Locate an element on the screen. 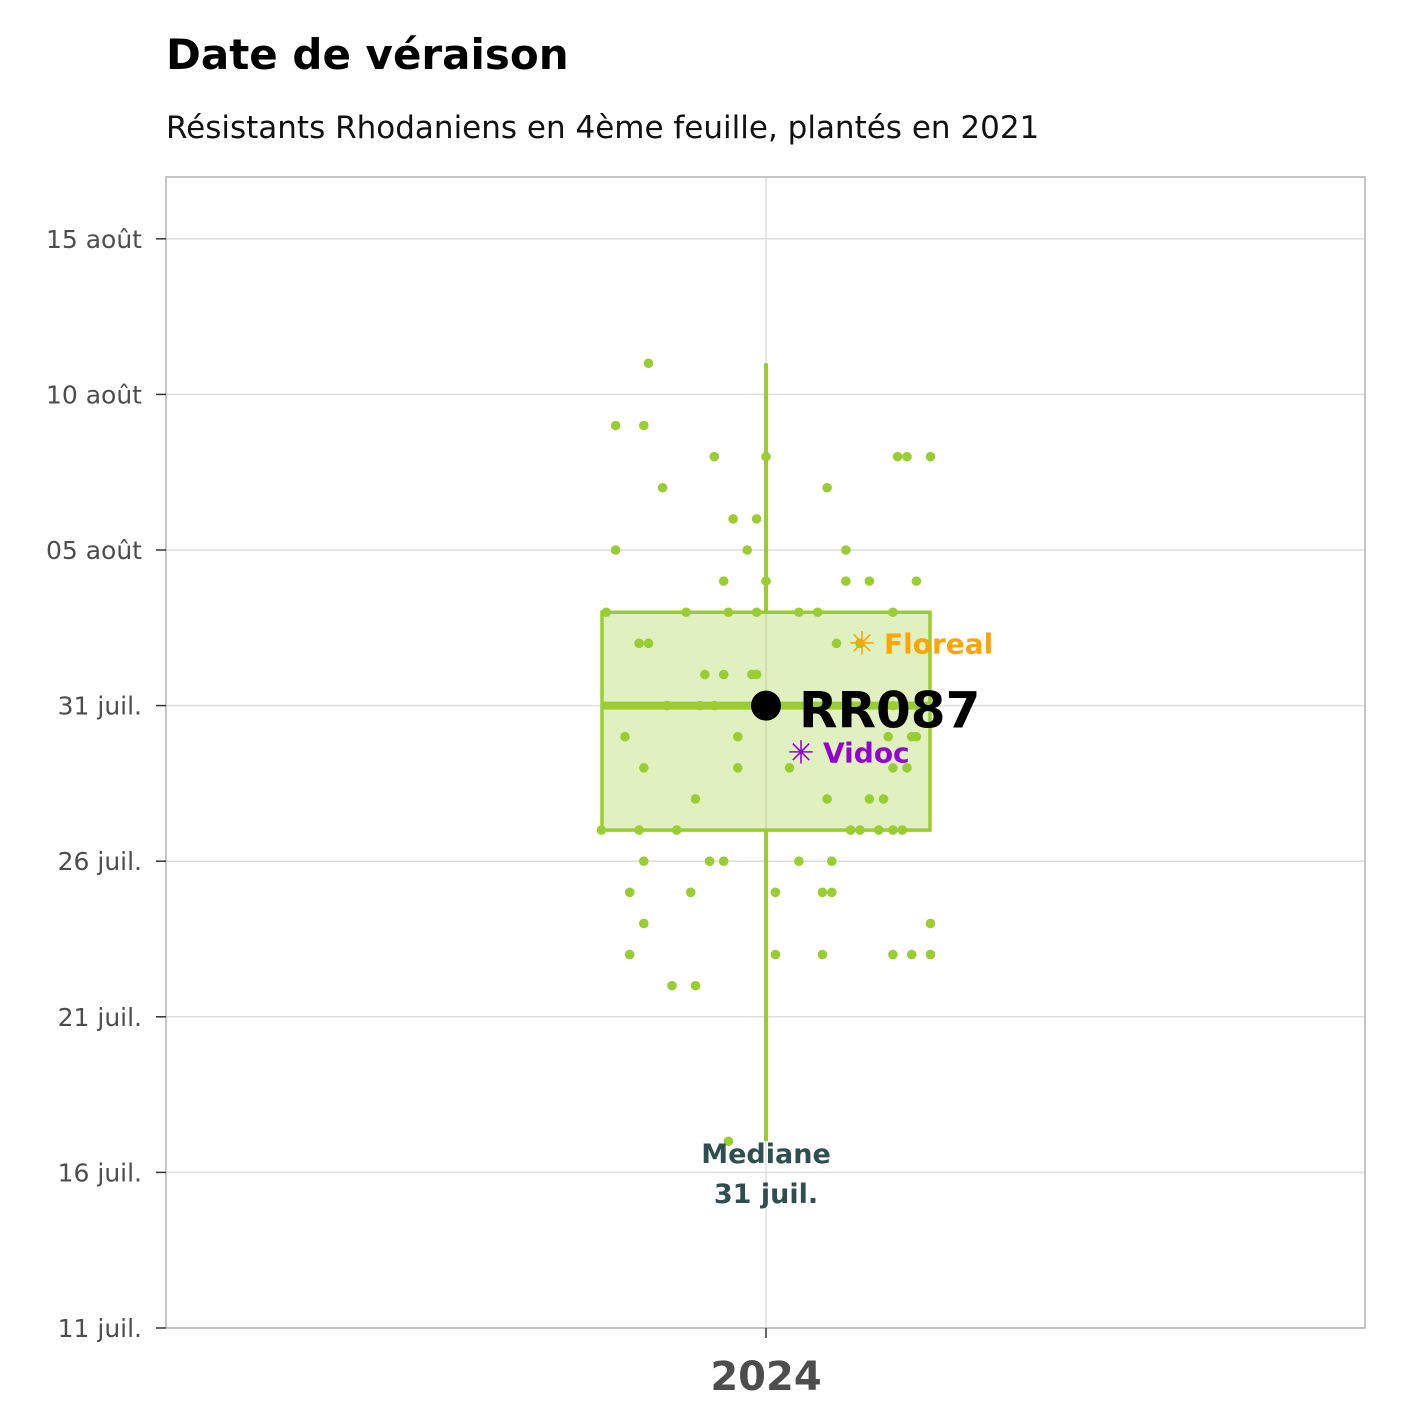 This screenshot has width=1417, height=1417. interquartile-box is located at coordinates (766, 721).